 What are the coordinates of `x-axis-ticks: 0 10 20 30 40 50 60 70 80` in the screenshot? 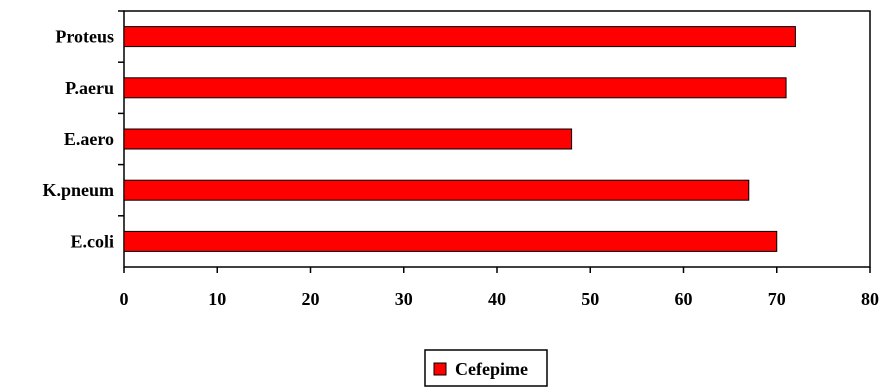 It's located at (499, 288).